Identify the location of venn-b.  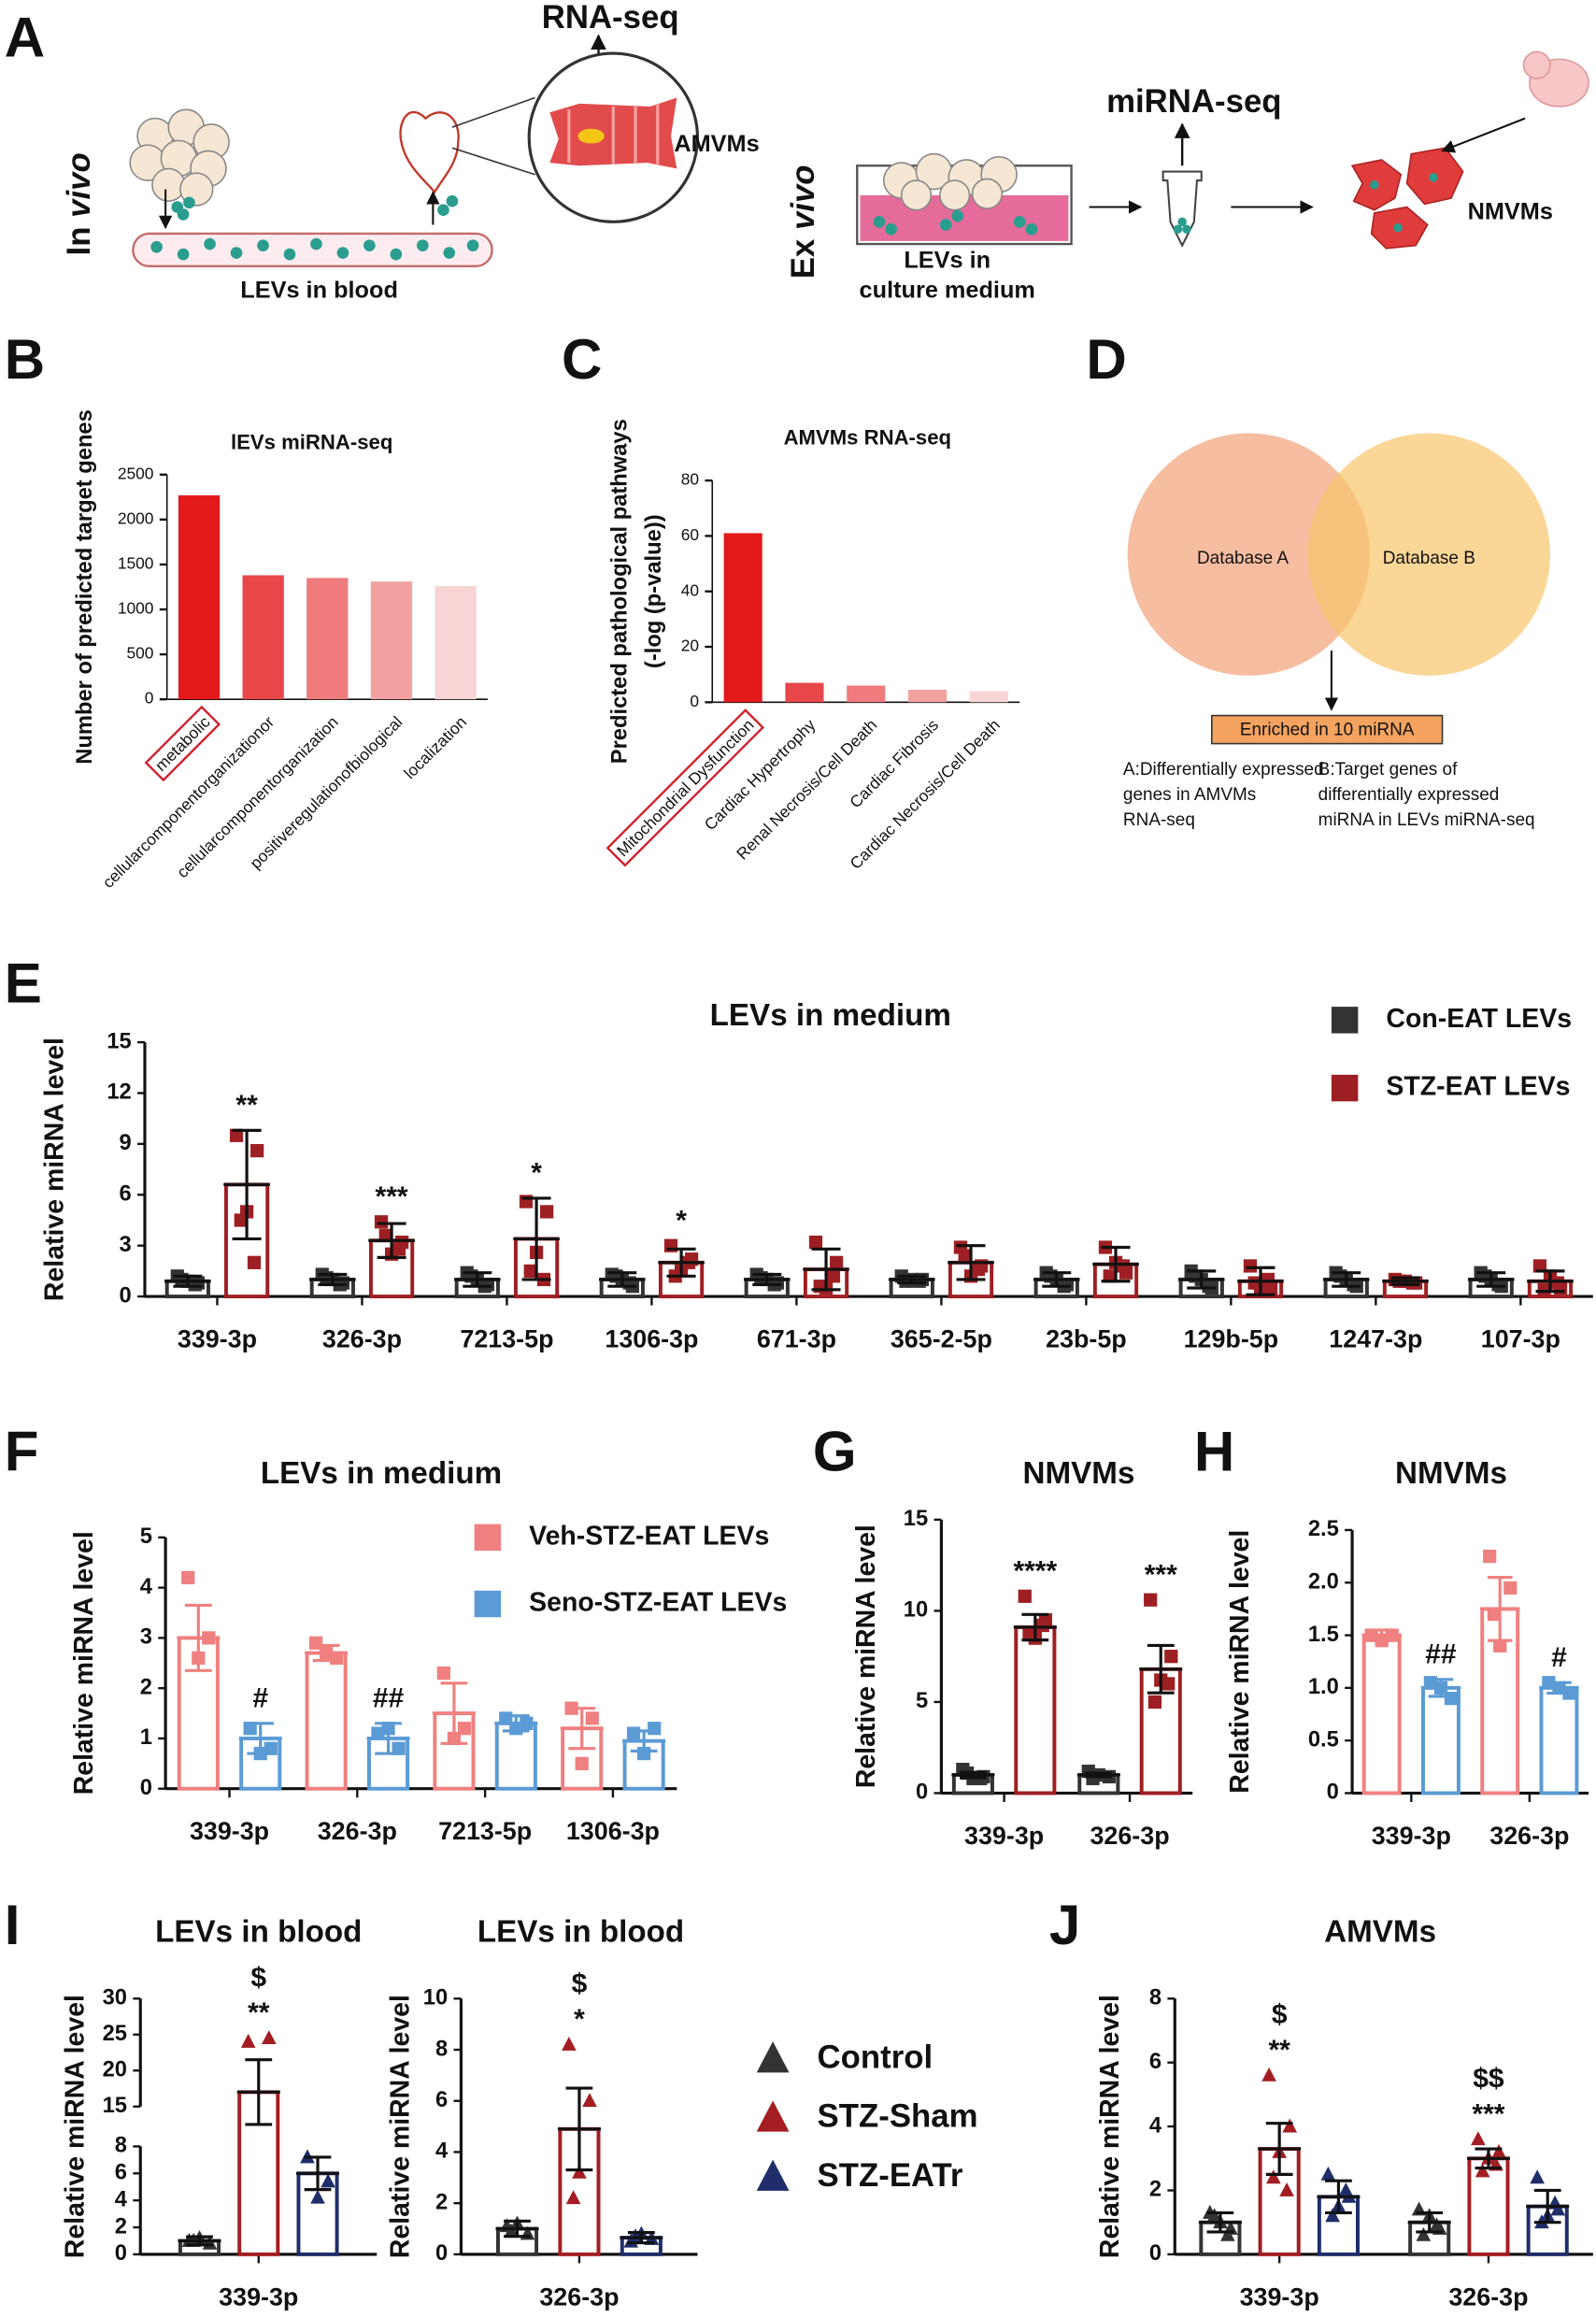
(1429, 554).